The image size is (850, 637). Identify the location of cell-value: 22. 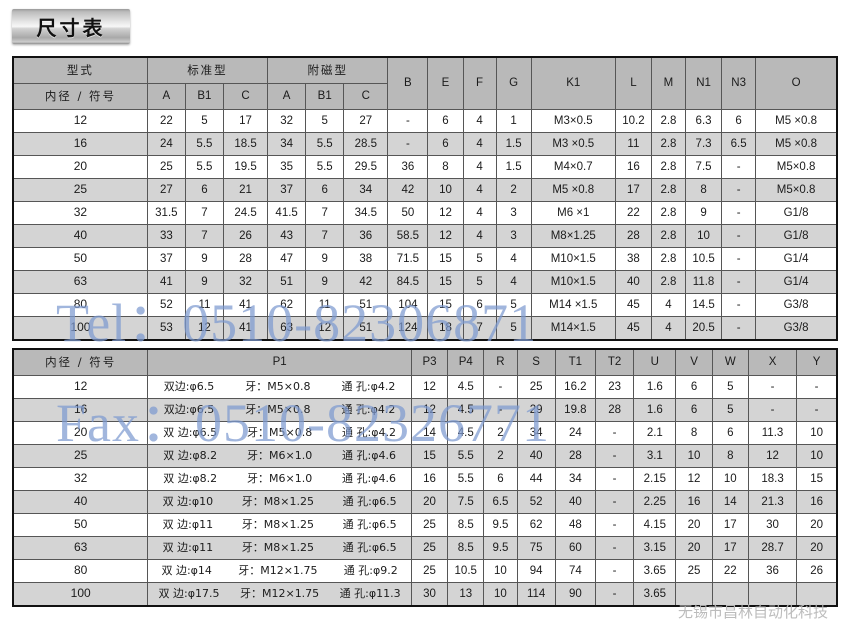
(166, 121).